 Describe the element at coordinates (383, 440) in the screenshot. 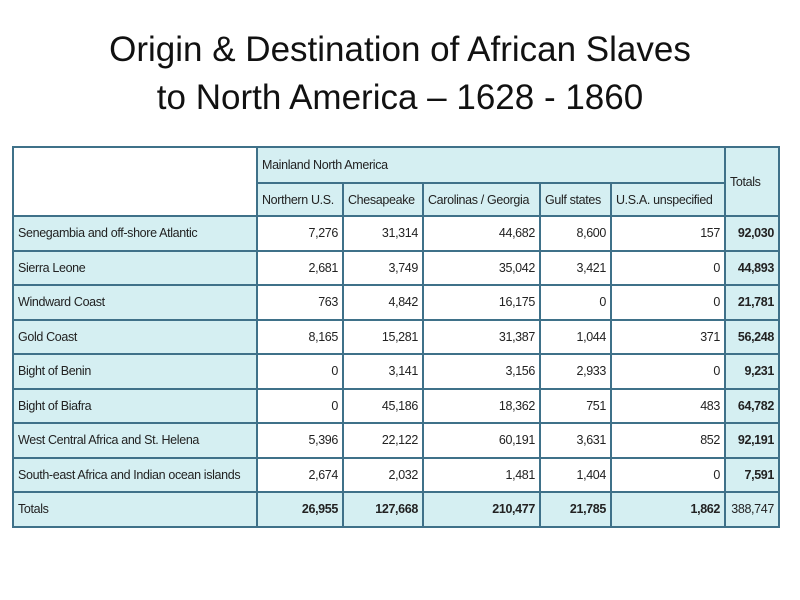

I see `value-cell: 22,122` at that location.